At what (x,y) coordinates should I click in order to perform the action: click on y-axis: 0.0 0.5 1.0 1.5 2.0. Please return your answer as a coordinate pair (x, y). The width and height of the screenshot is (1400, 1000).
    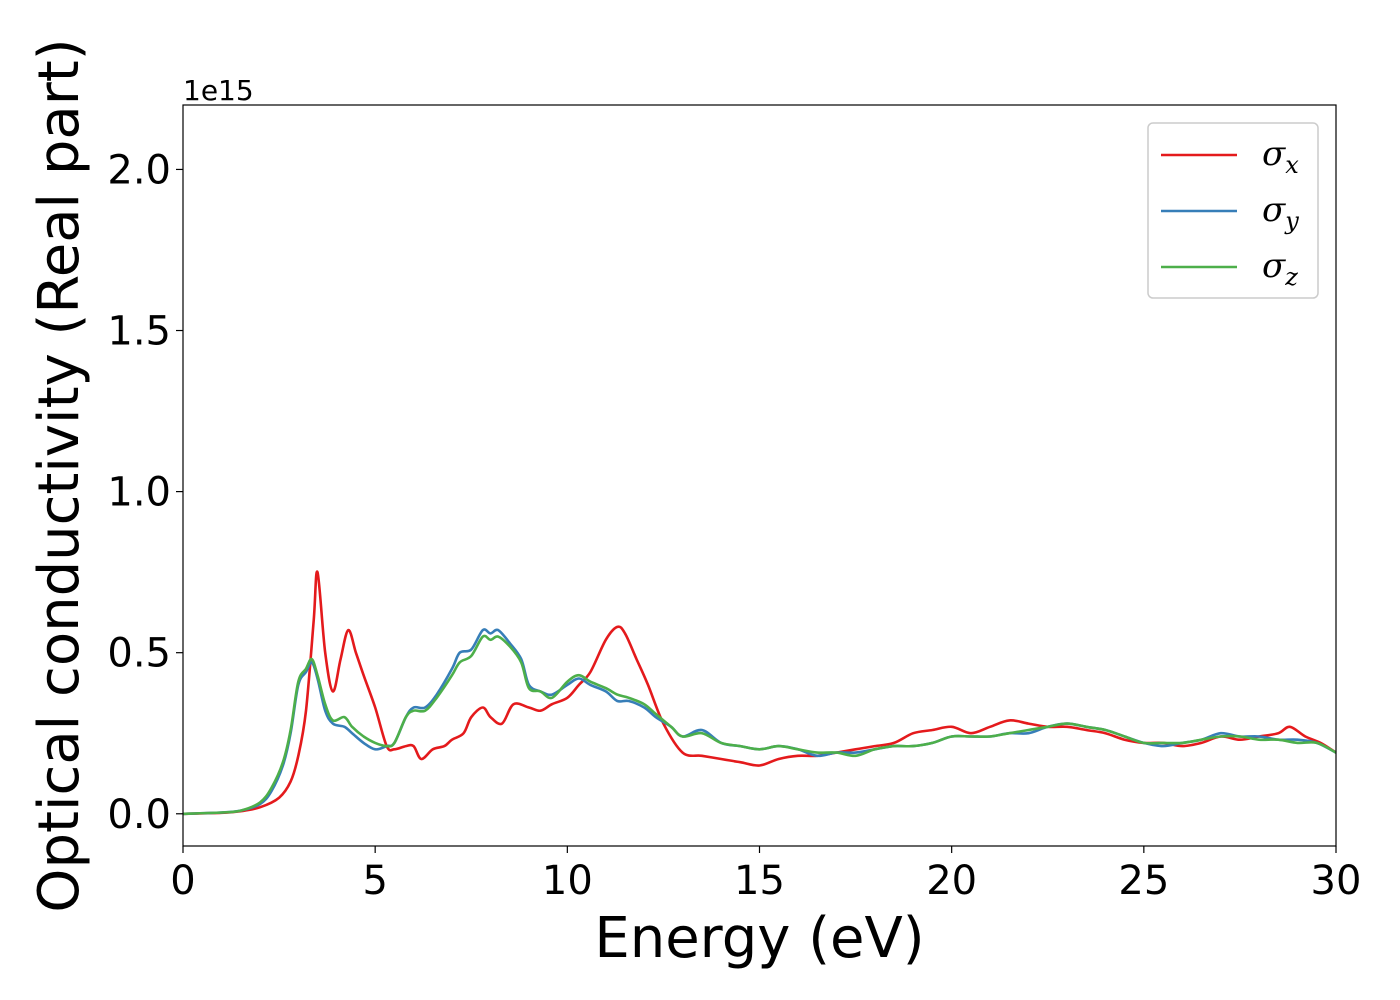
    Looking at the image, I should click on (145, 492).